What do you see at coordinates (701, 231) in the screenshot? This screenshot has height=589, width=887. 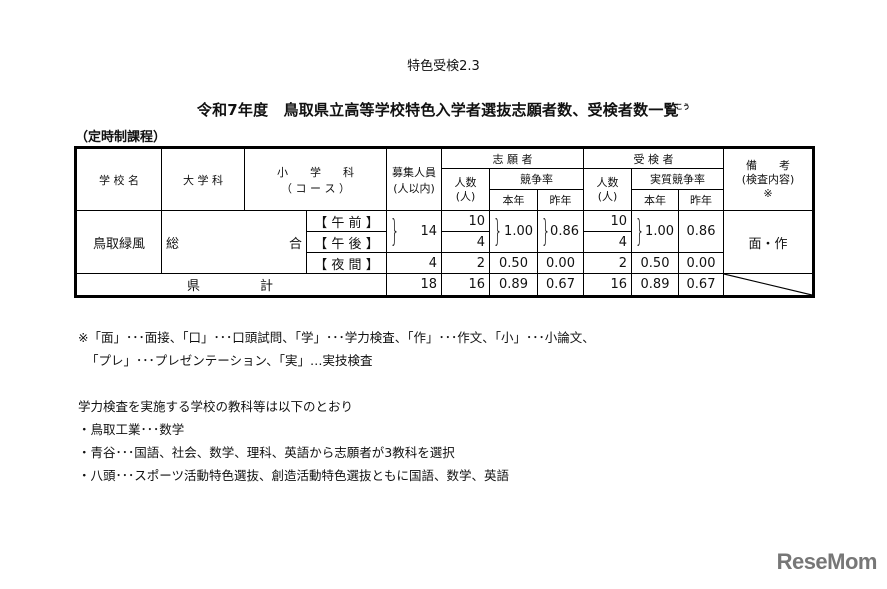 I see `exam-last-day: 0.86` at bounding box center [701, 231].